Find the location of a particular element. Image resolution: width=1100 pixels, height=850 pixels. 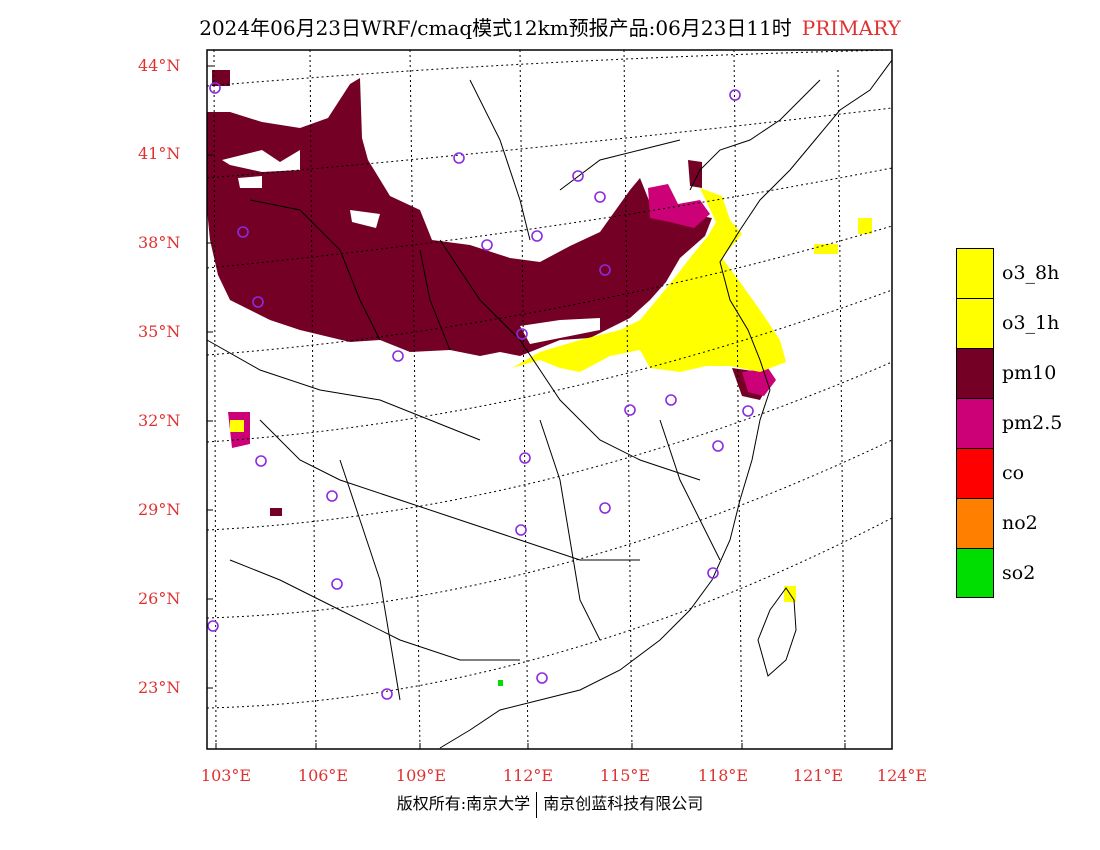

lon-label-109: 109°E is located at coordinates (421, 775).